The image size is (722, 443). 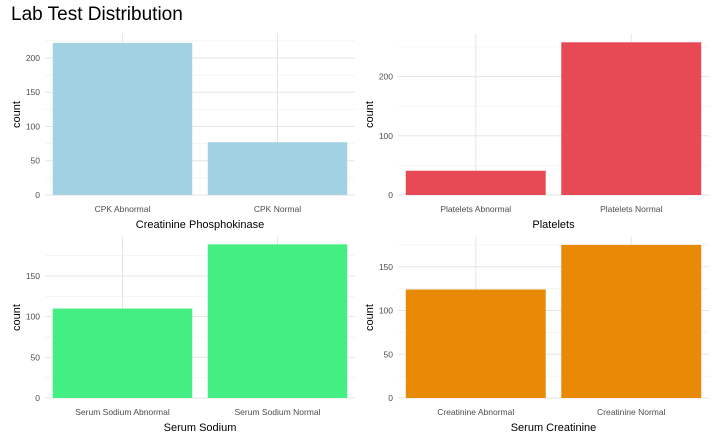 I want to click on x-axis-title: Serum Sodium, so click(x=200, y=428).